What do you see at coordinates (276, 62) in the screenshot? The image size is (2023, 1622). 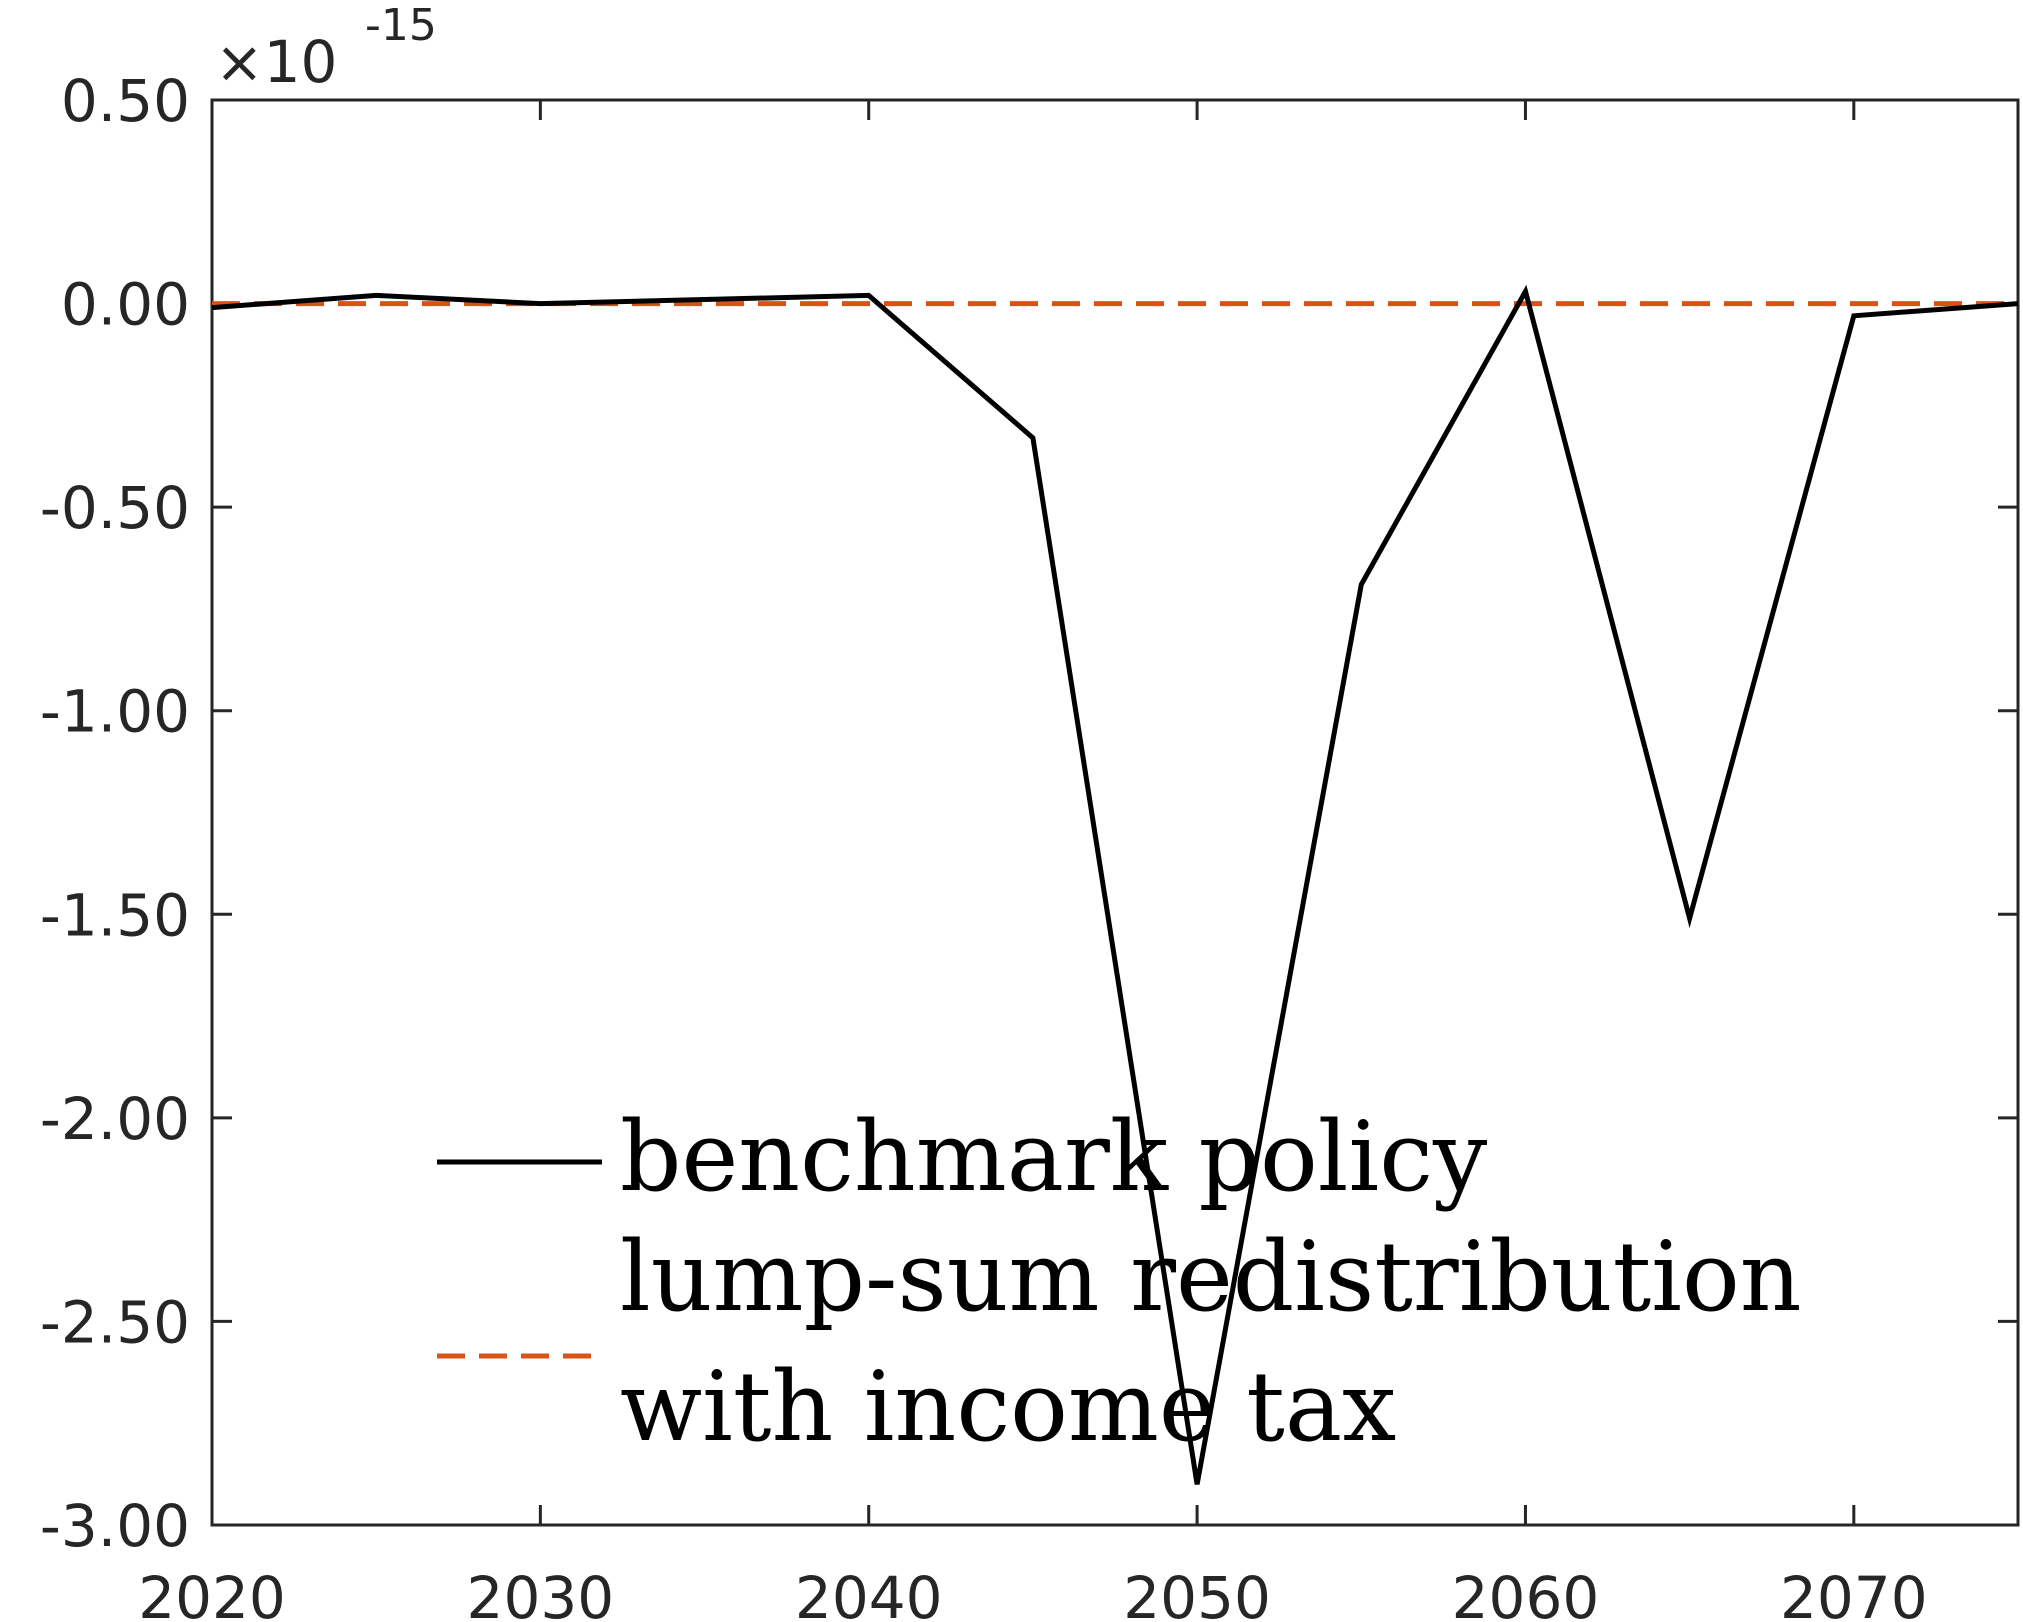 I see `exponent-base: ×10` at bounding box center [276, 62].